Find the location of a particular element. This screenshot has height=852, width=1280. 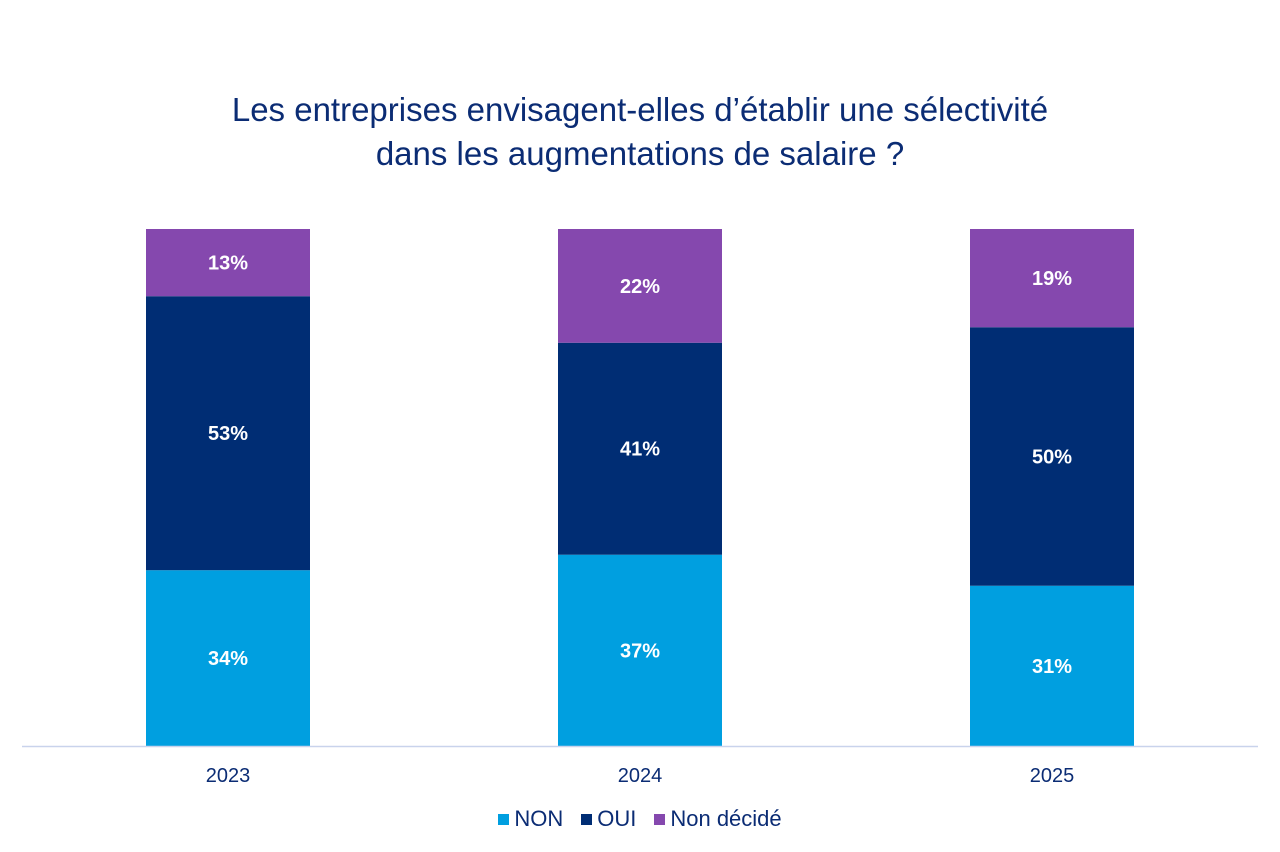

chart-title-line-2: dans les augmentations de salaire ? is located at coordinates (640, 153).